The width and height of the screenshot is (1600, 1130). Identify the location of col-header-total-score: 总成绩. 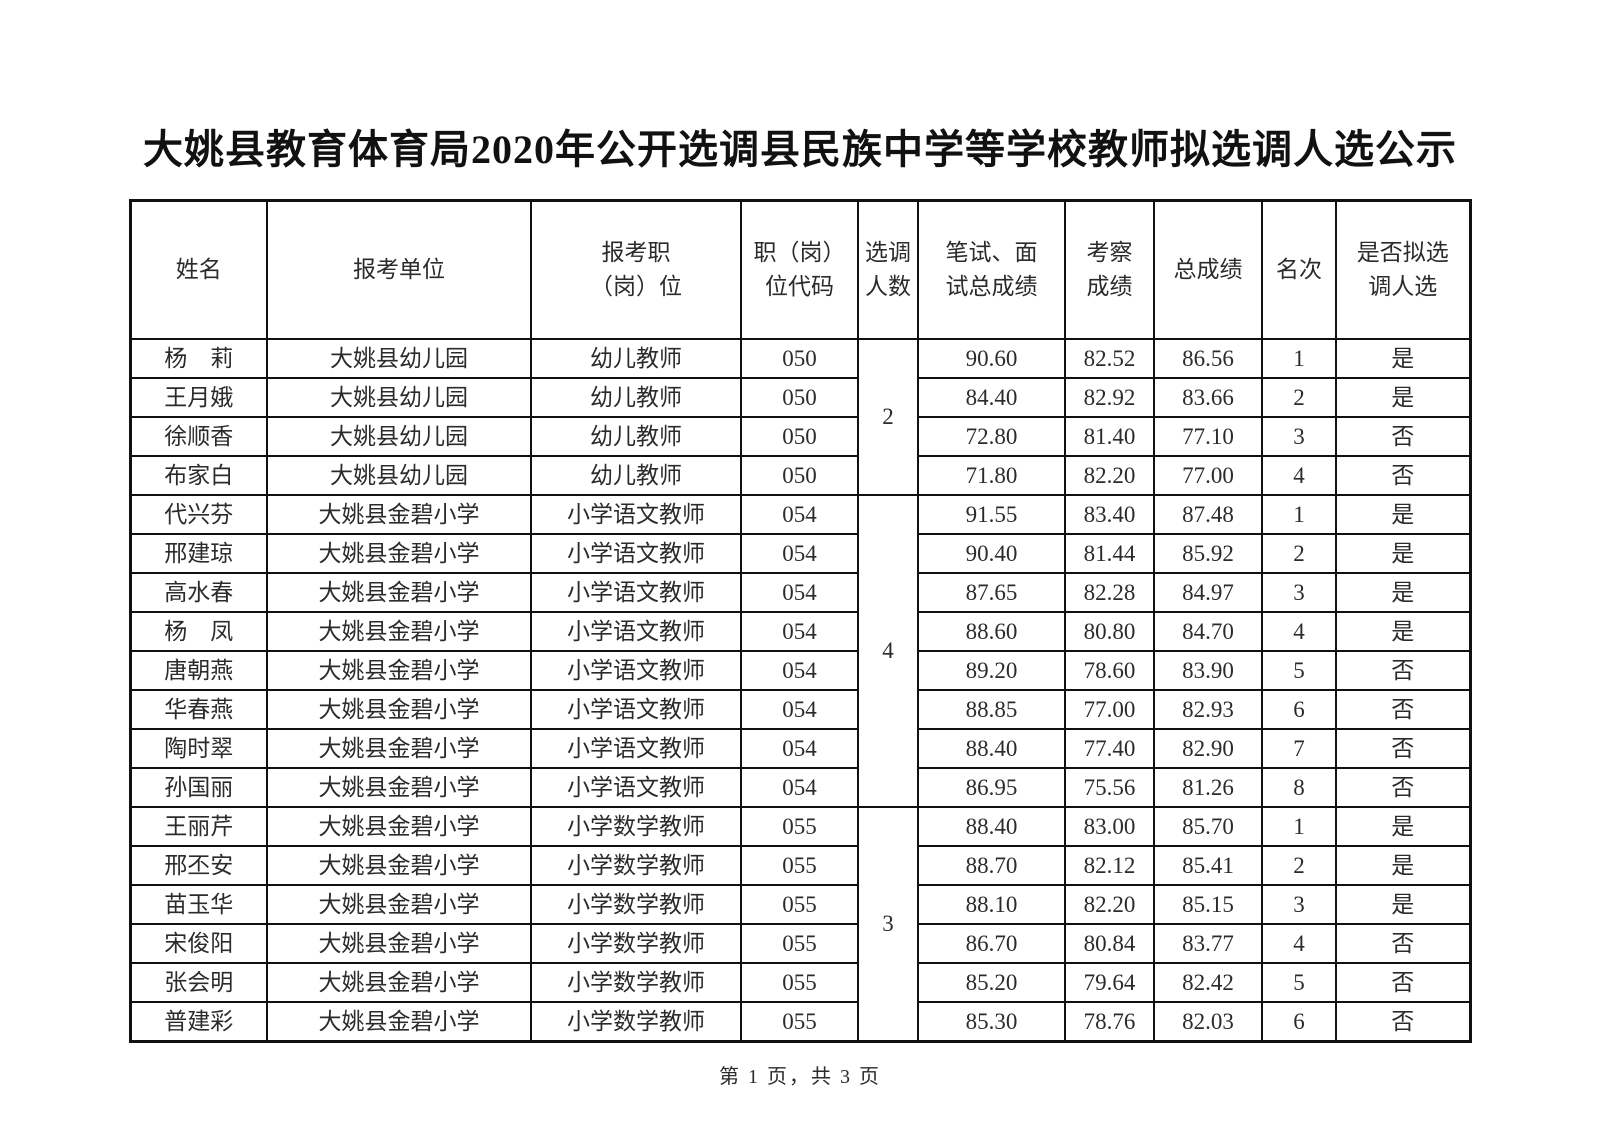
(1208, 269).